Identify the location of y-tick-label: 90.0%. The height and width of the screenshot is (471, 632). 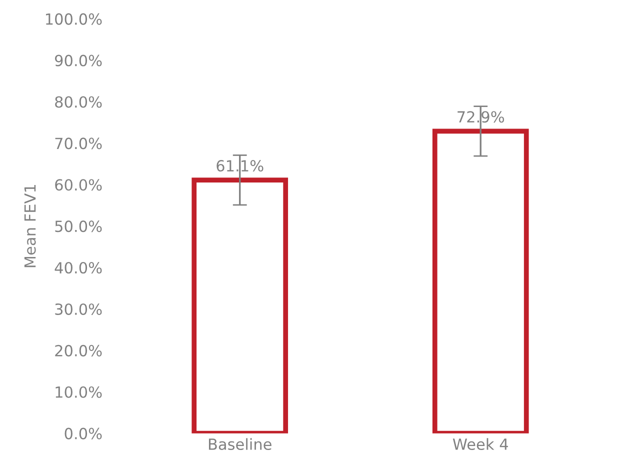
(78, 60).